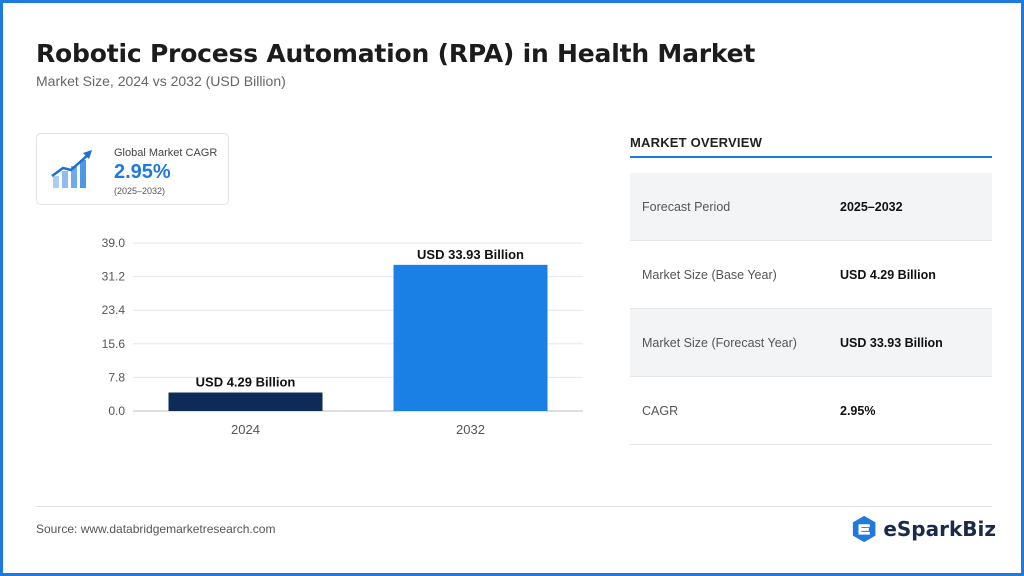 This screenshot has height=576, width=1024. Describe the element at coordinates (686, 206) in the screenshot. I see `overview-key: Forecast Period` at that location.